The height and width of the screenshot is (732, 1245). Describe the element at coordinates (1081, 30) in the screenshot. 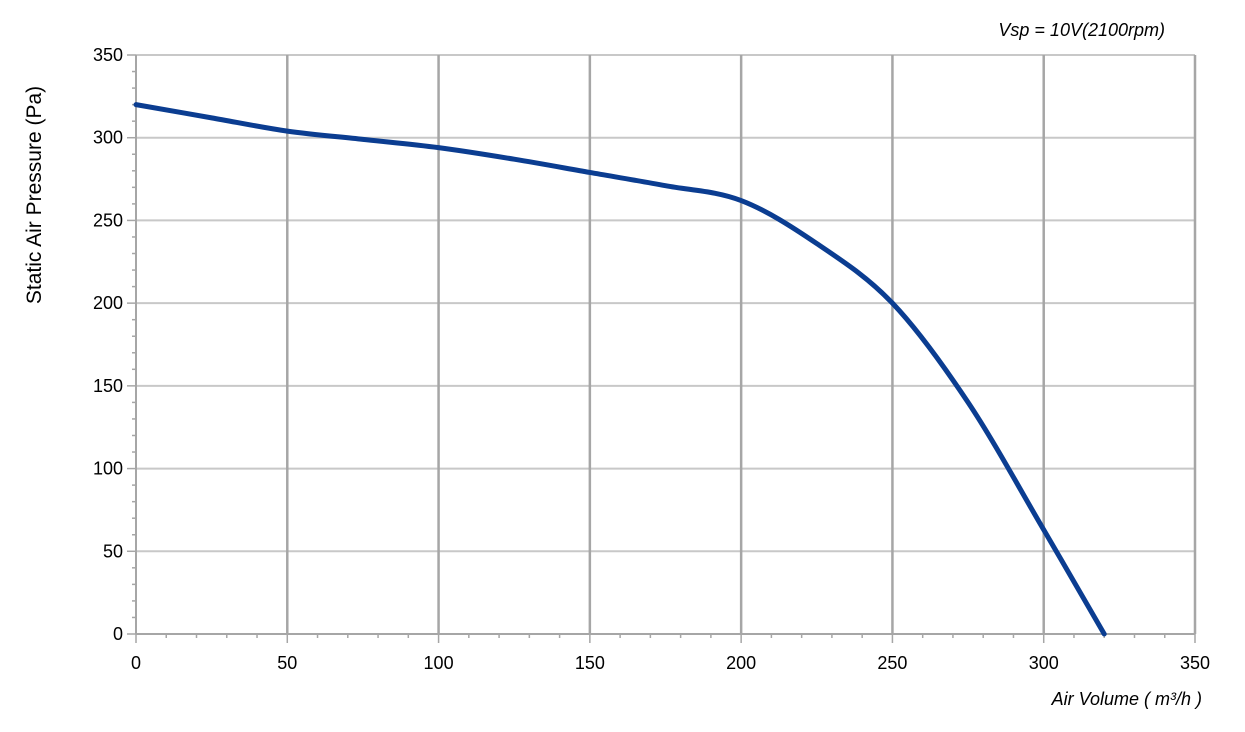

I see `speed-annotation: Vsp = 10V(2100rpm)` at that location.